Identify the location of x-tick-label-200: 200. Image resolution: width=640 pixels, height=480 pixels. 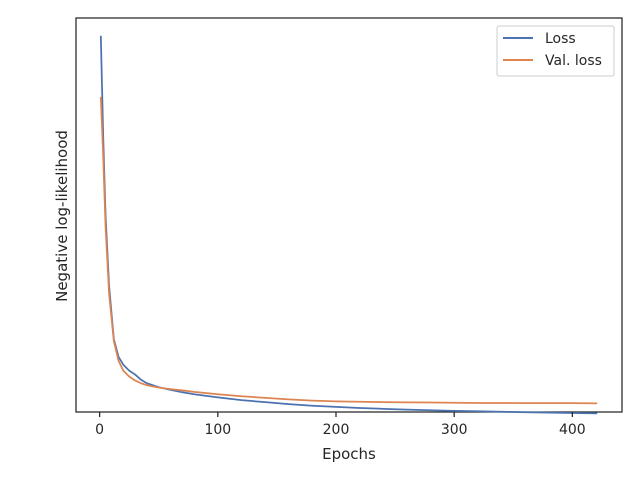
(336, 430).